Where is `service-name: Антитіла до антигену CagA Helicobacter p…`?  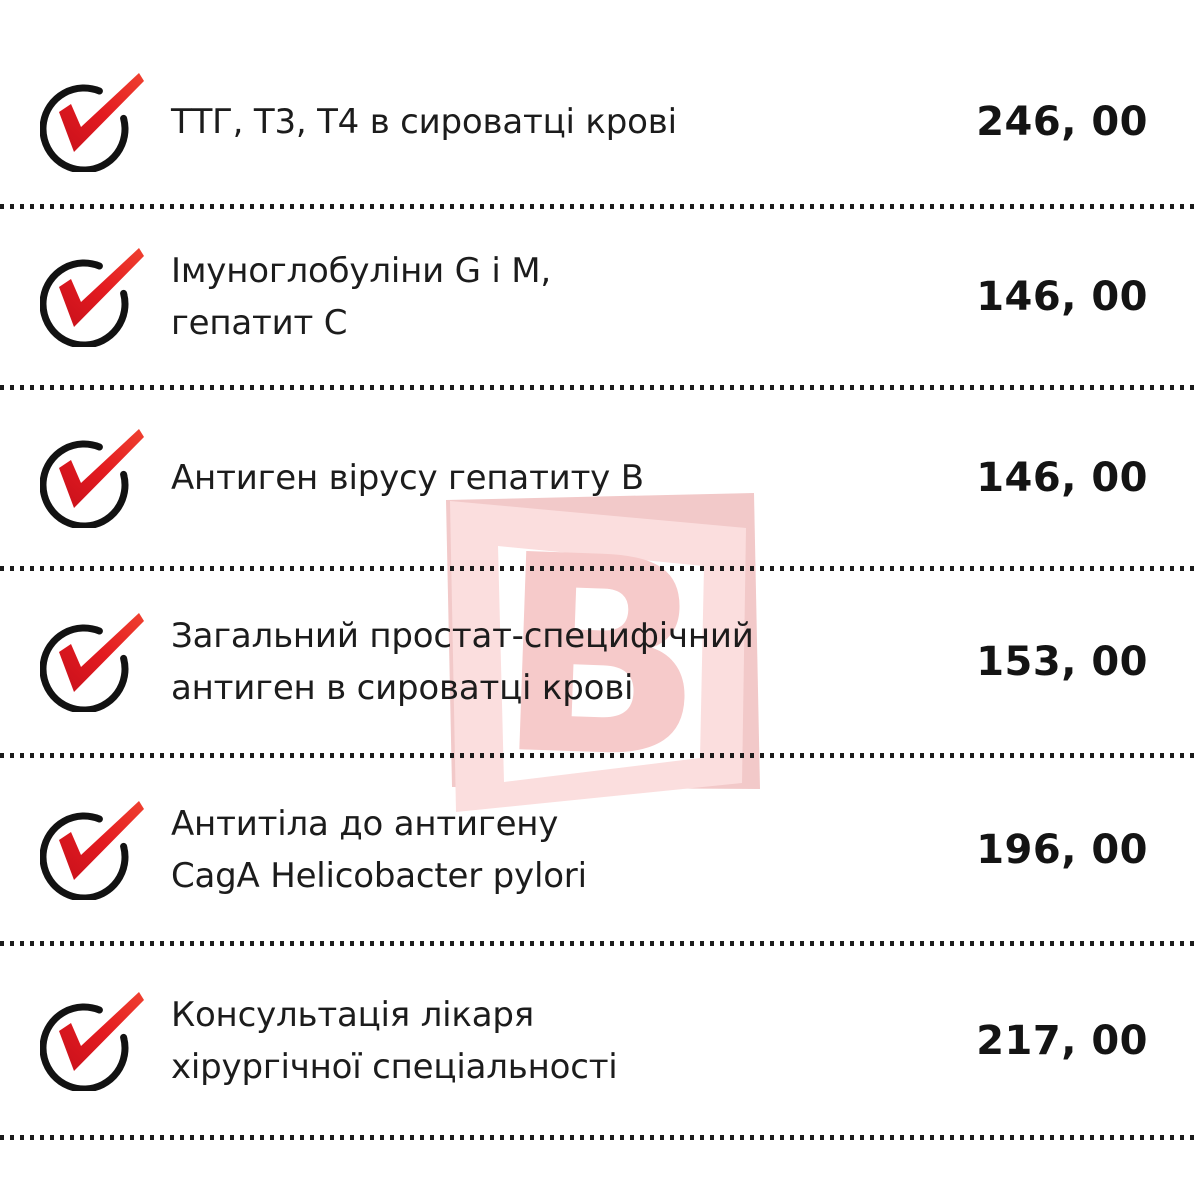 service-name: Антитіла до антигену CagA Helicobacter p… is located at coordinates (379, 850).